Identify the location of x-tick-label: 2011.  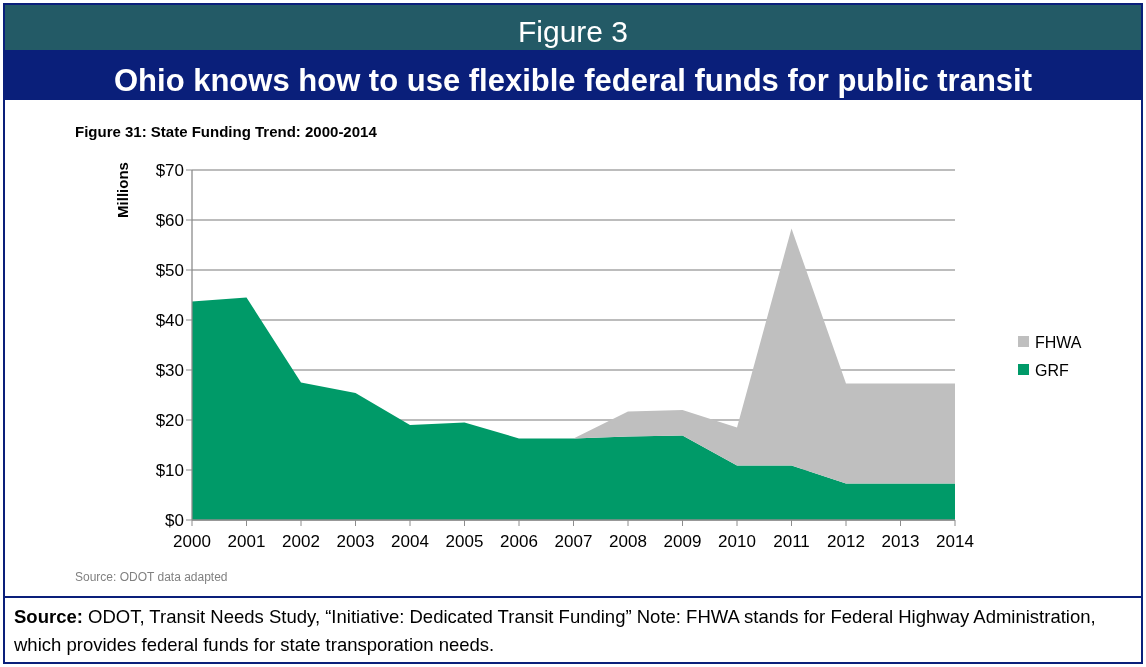
(791, 541).